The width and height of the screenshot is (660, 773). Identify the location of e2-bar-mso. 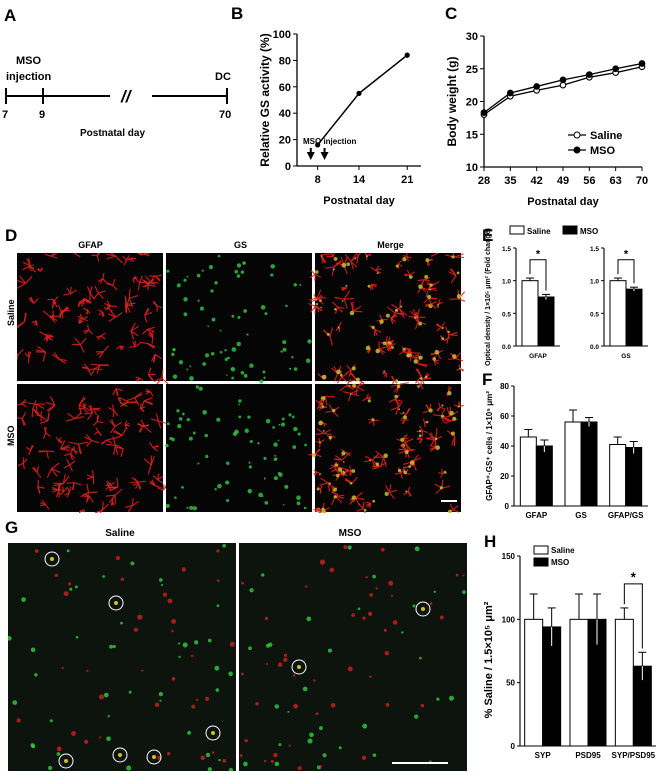
(634, 317).